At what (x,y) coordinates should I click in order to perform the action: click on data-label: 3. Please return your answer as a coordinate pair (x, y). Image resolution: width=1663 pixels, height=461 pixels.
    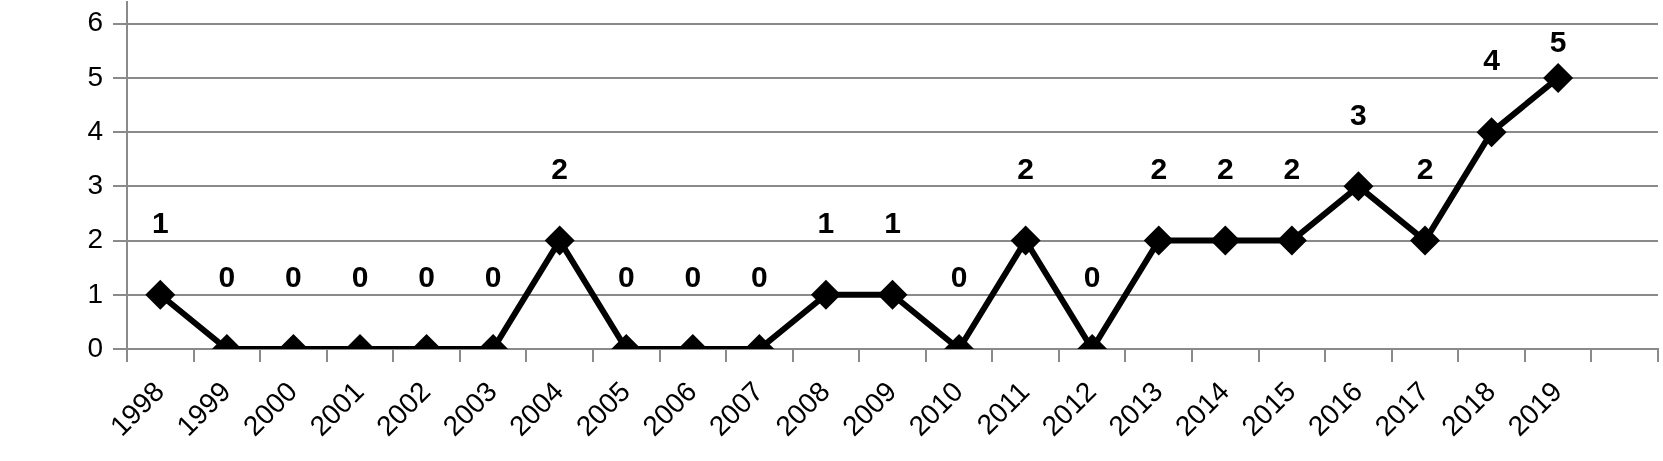
    Looking at the image, I should click on (1358, 114).